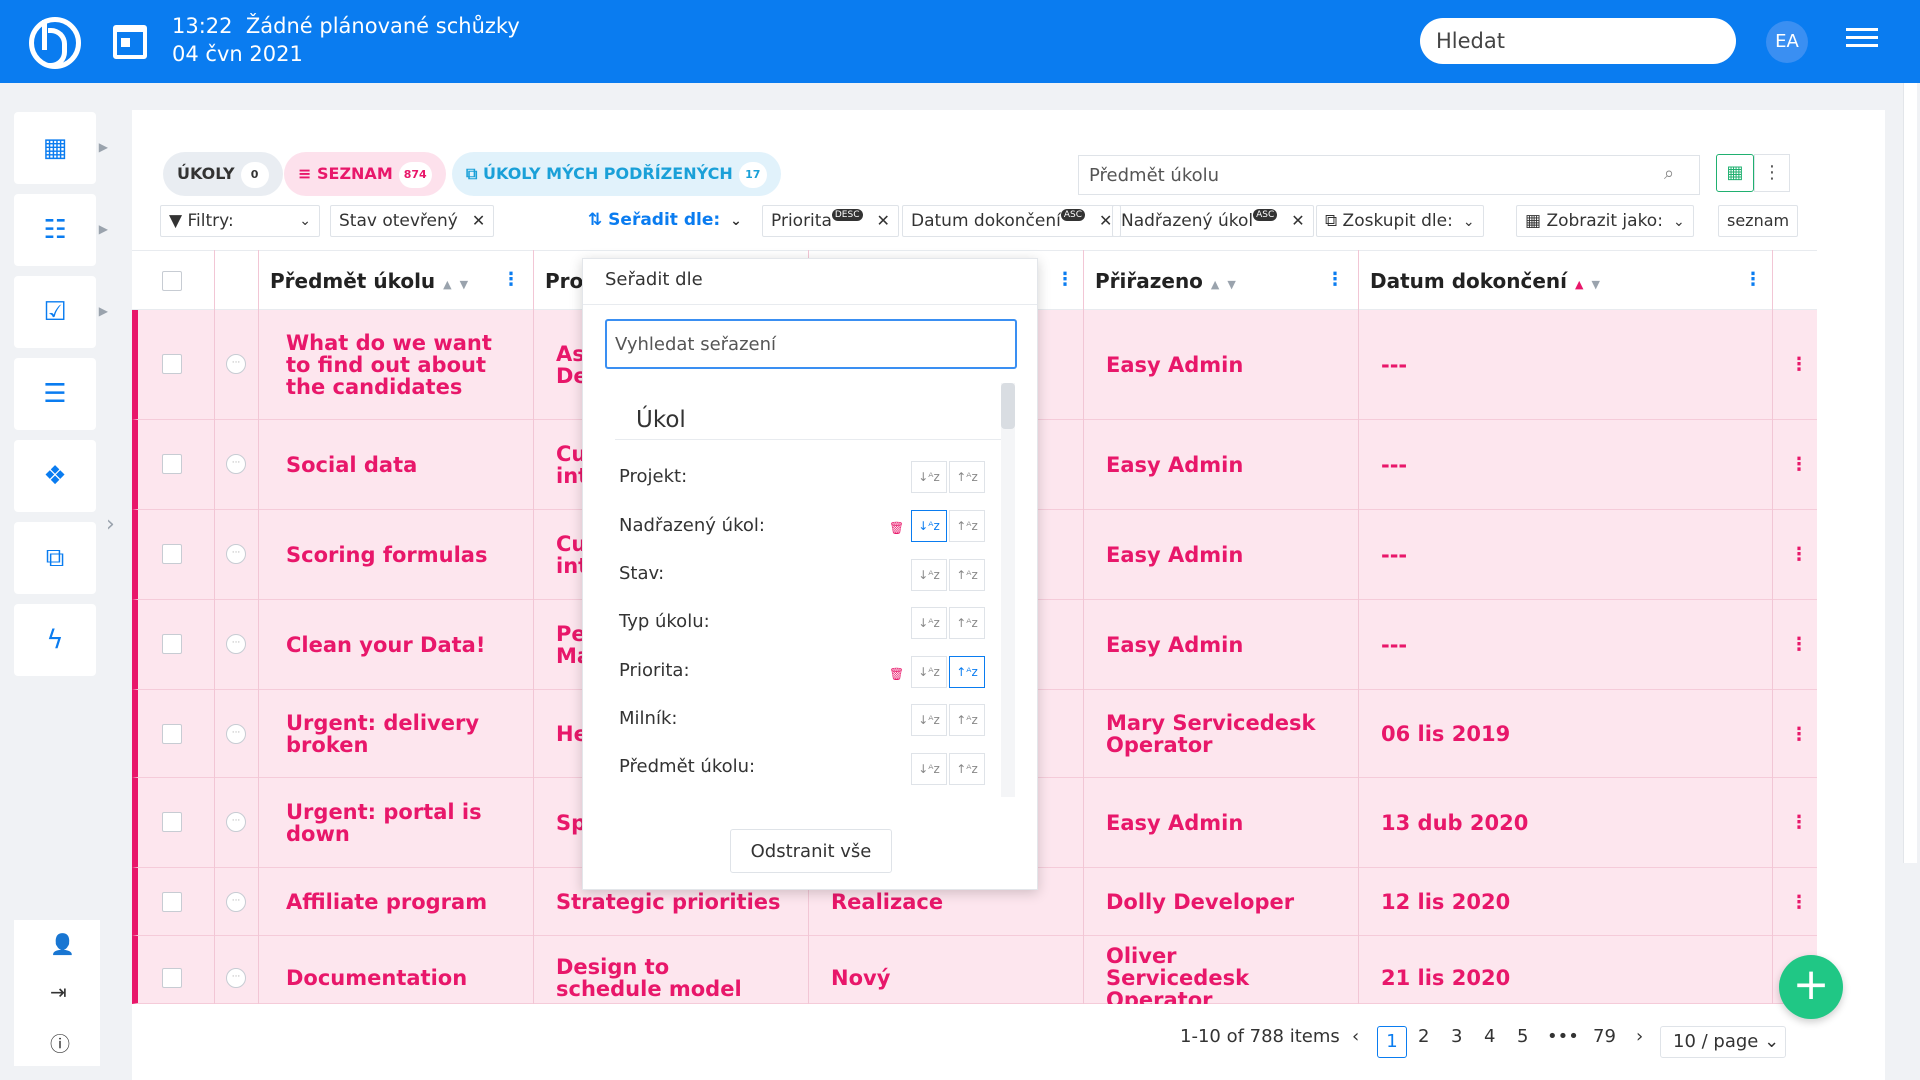  I want to click on page-79: 79, so click(1604, 1036).